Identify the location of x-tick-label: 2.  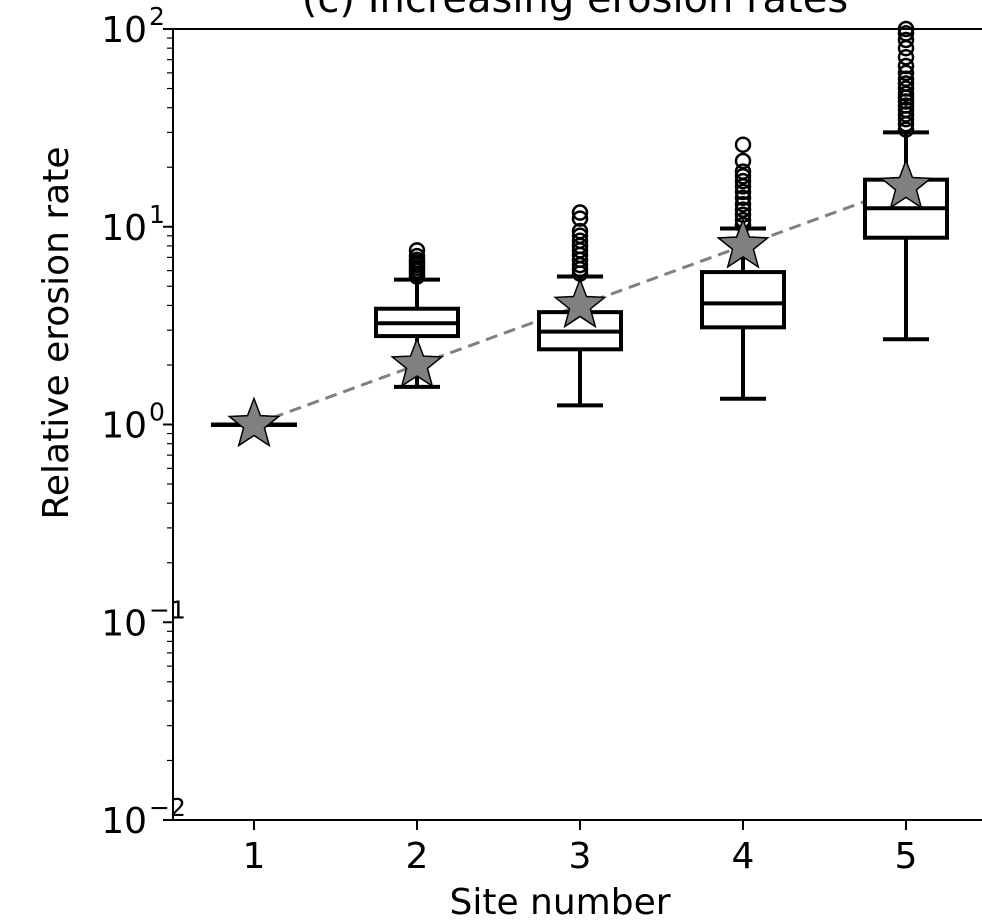
(417, 856).